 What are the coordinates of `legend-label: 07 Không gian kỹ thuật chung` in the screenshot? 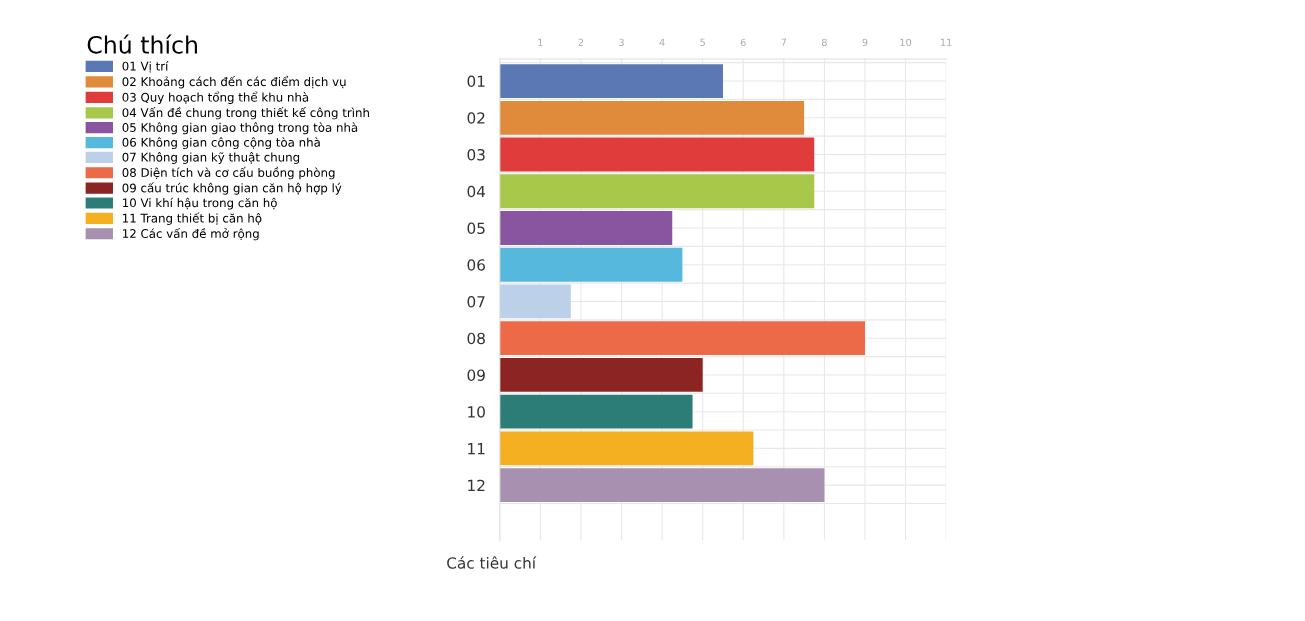 It's located at (211, 158).